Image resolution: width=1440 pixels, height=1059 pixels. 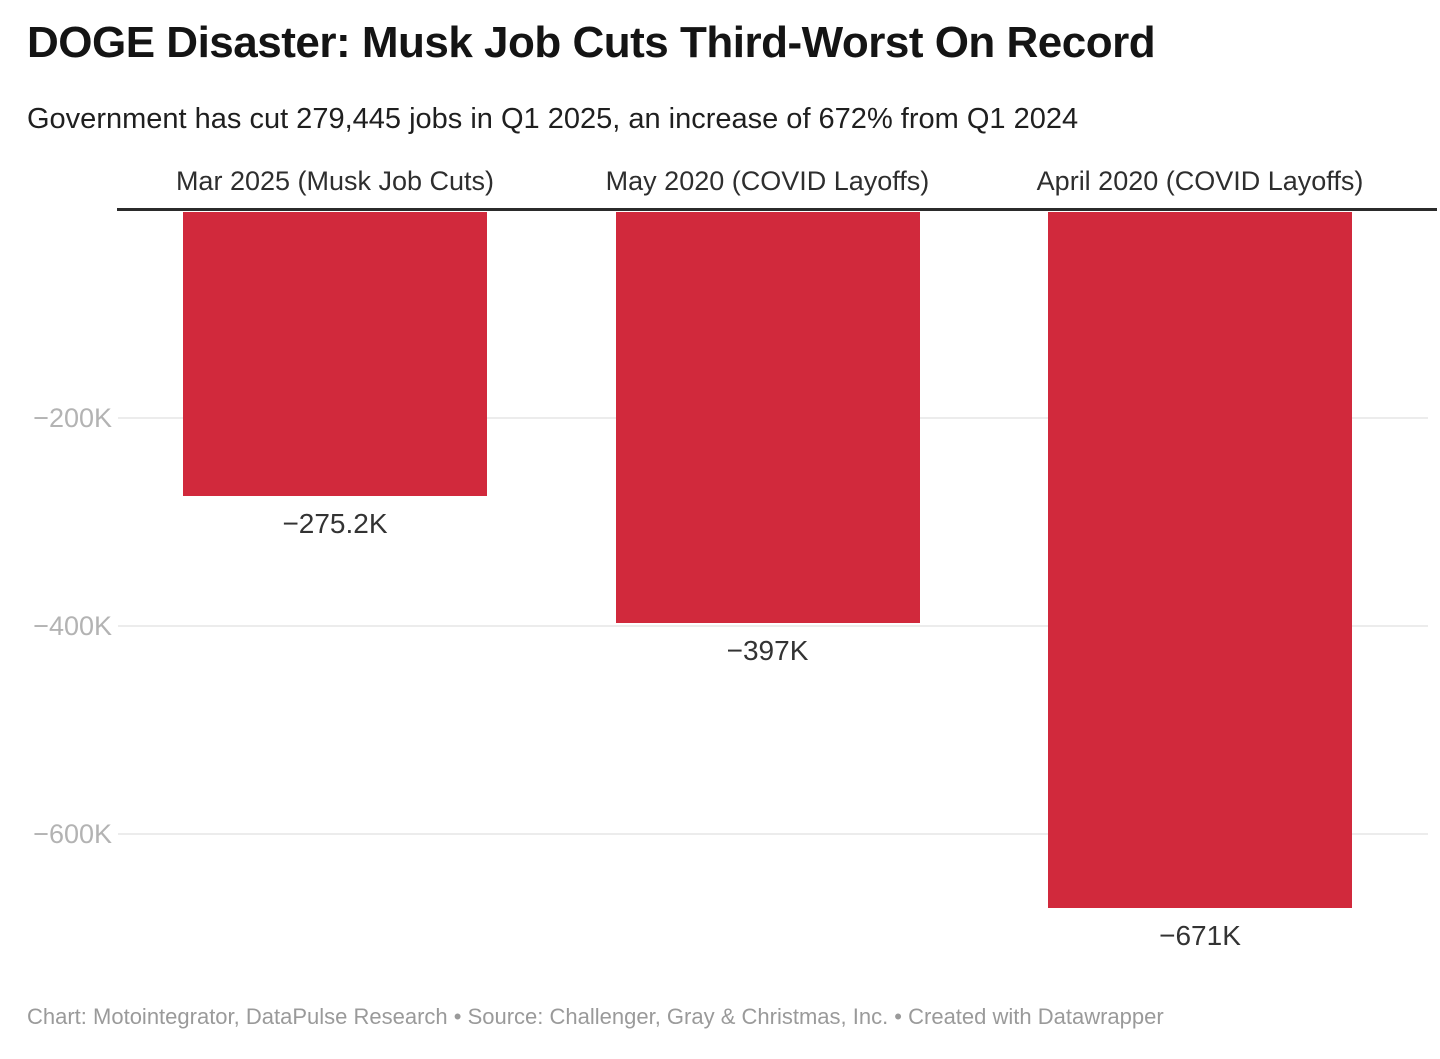 What do you see at coordinates (72, 418) in the screenshot?
I see `y-axis-tick-label: −200K` at bounding box center [72, 418].